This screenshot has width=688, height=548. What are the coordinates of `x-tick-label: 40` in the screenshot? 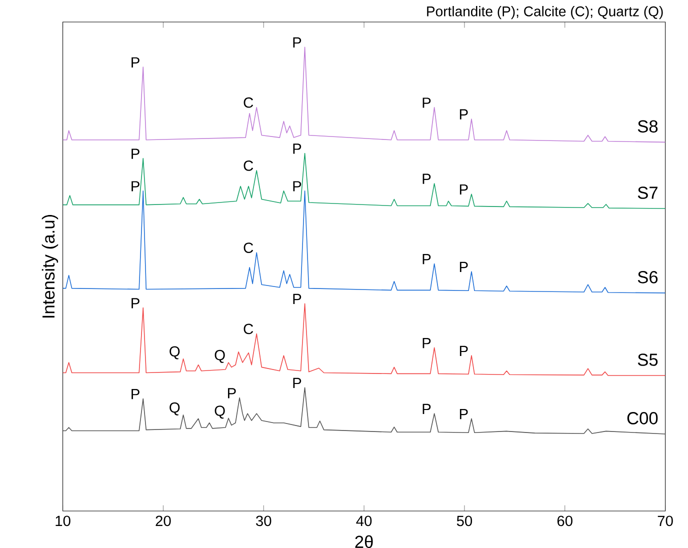 It's located at (364, 521).